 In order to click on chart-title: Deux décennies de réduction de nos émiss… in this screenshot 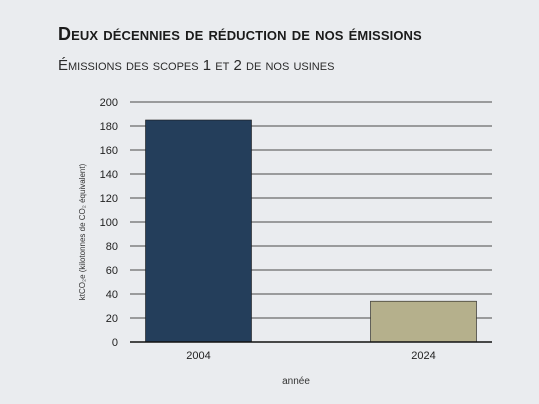, I will do `click(240, 34)`.